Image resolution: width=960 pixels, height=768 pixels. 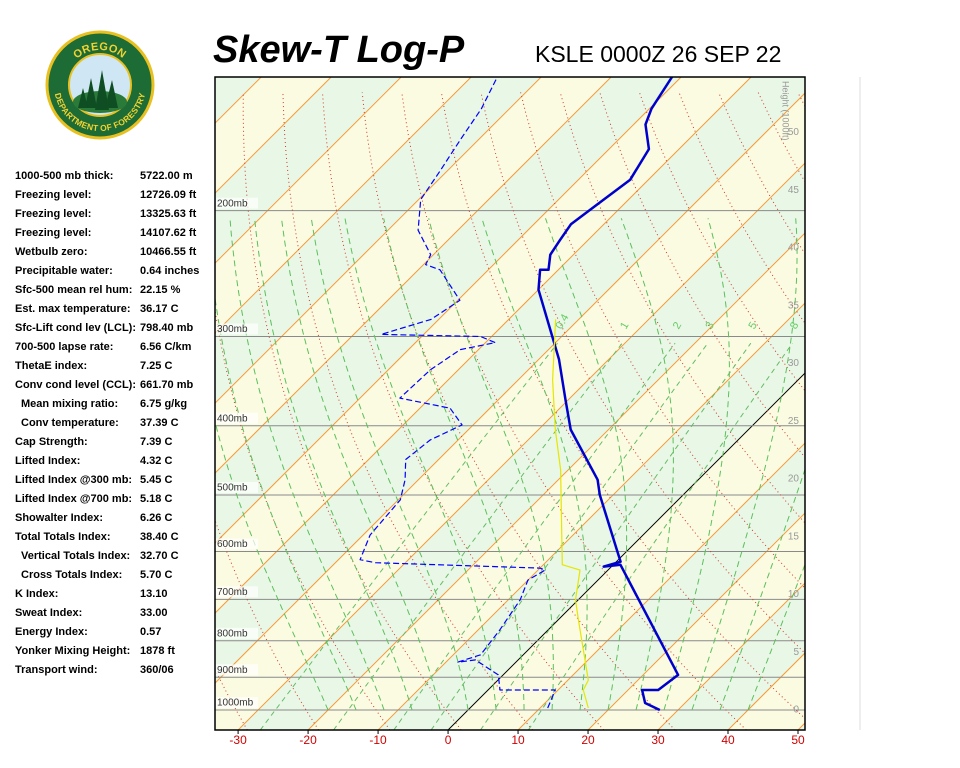 I want to click on mixing-ratio-label: 8, so click(x=794, y=325).